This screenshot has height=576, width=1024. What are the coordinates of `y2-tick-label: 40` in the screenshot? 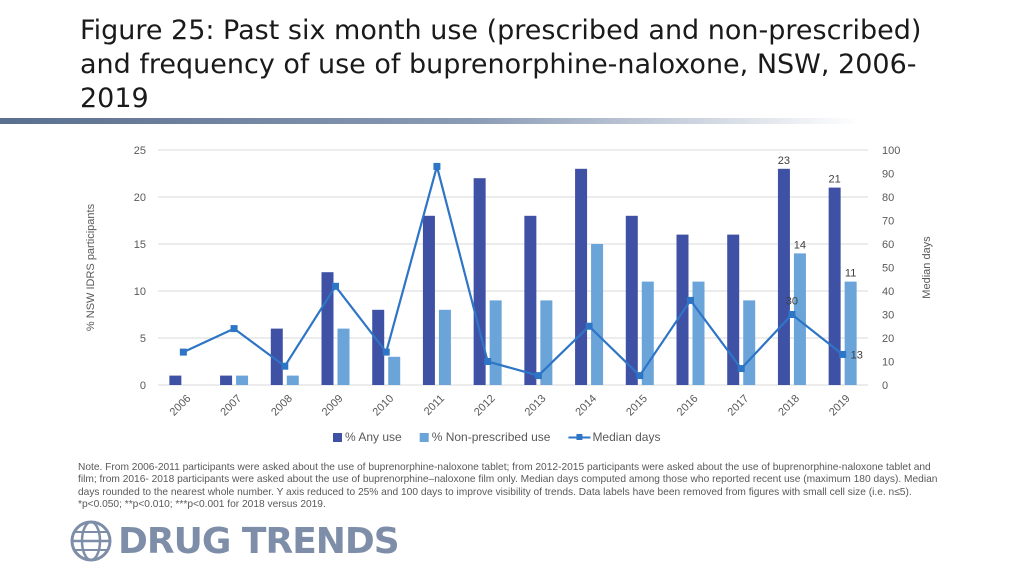 It's located at (888, 292).